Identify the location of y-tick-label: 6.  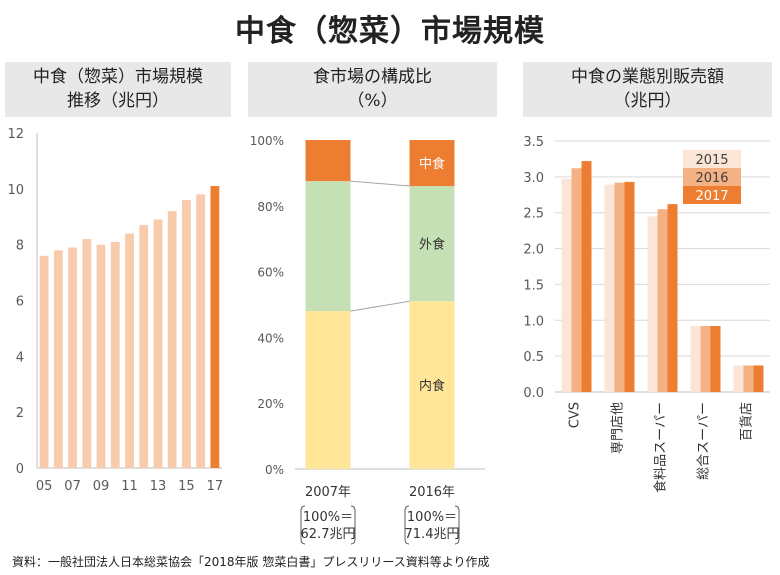
(20, 302).